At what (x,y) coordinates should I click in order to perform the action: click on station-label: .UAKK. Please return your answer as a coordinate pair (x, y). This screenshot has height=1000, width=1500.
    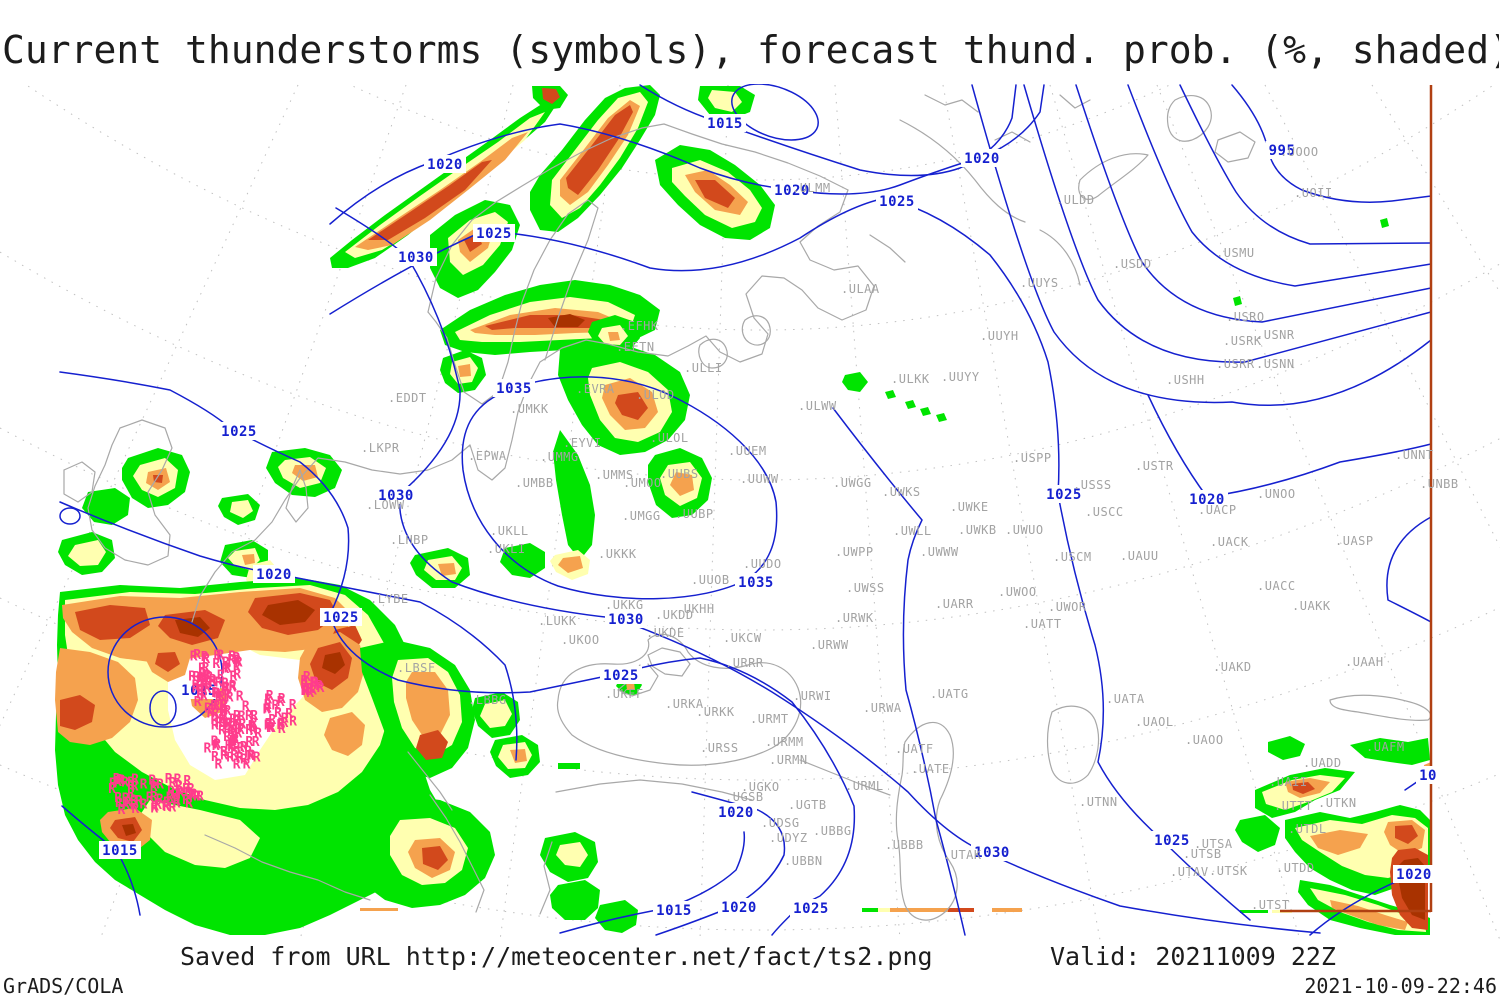
    Looking at the image, I should click on (1311, 606).